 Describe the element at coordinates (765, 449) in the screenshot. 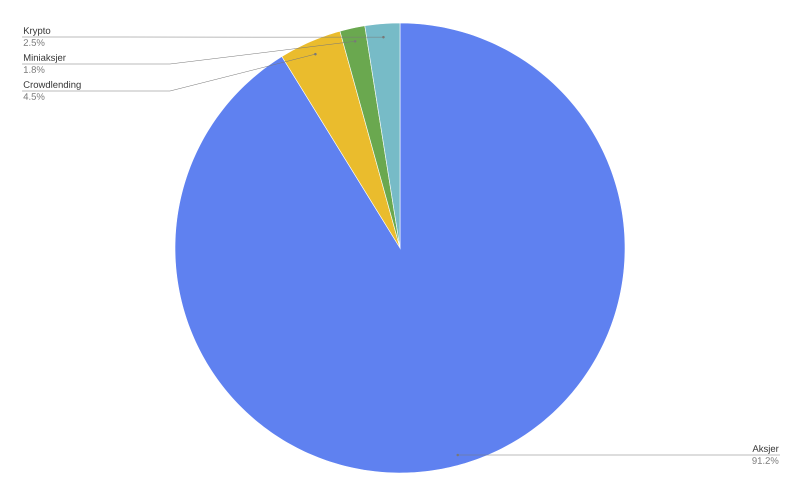

I see `slice-label: Aksjer` at that location.